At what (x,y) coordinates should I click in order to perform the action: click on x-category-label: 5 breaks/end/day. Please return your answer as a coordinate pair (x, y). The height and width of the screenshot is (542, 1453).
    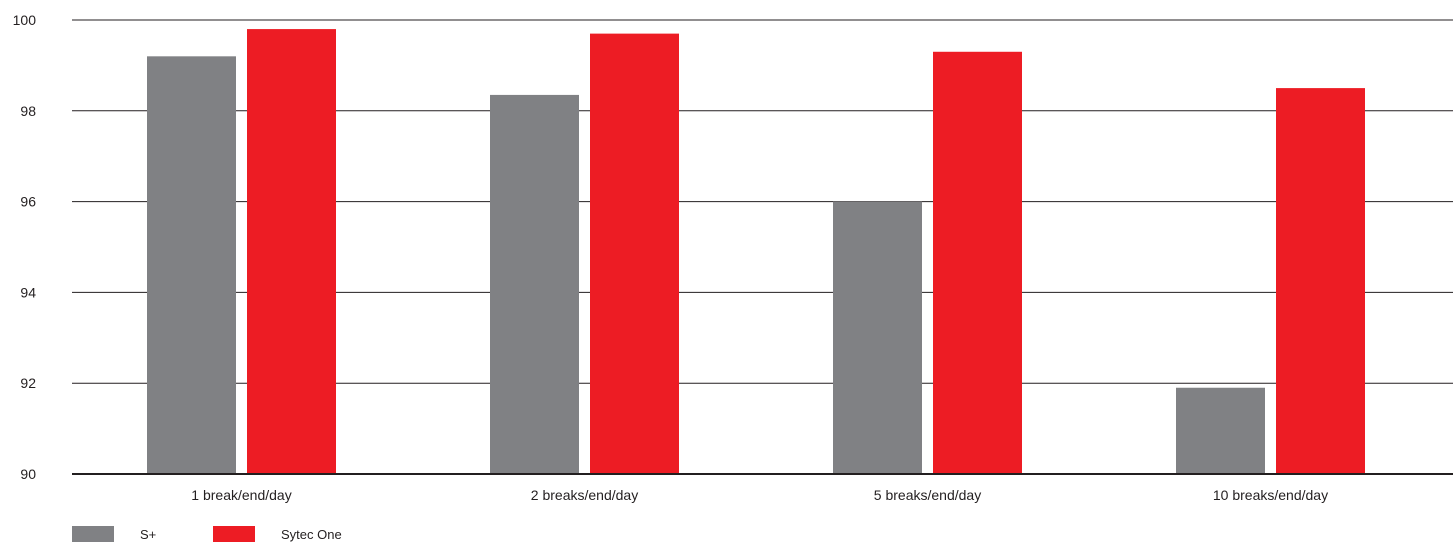
    Looking at the image, I should click on (927, 495).